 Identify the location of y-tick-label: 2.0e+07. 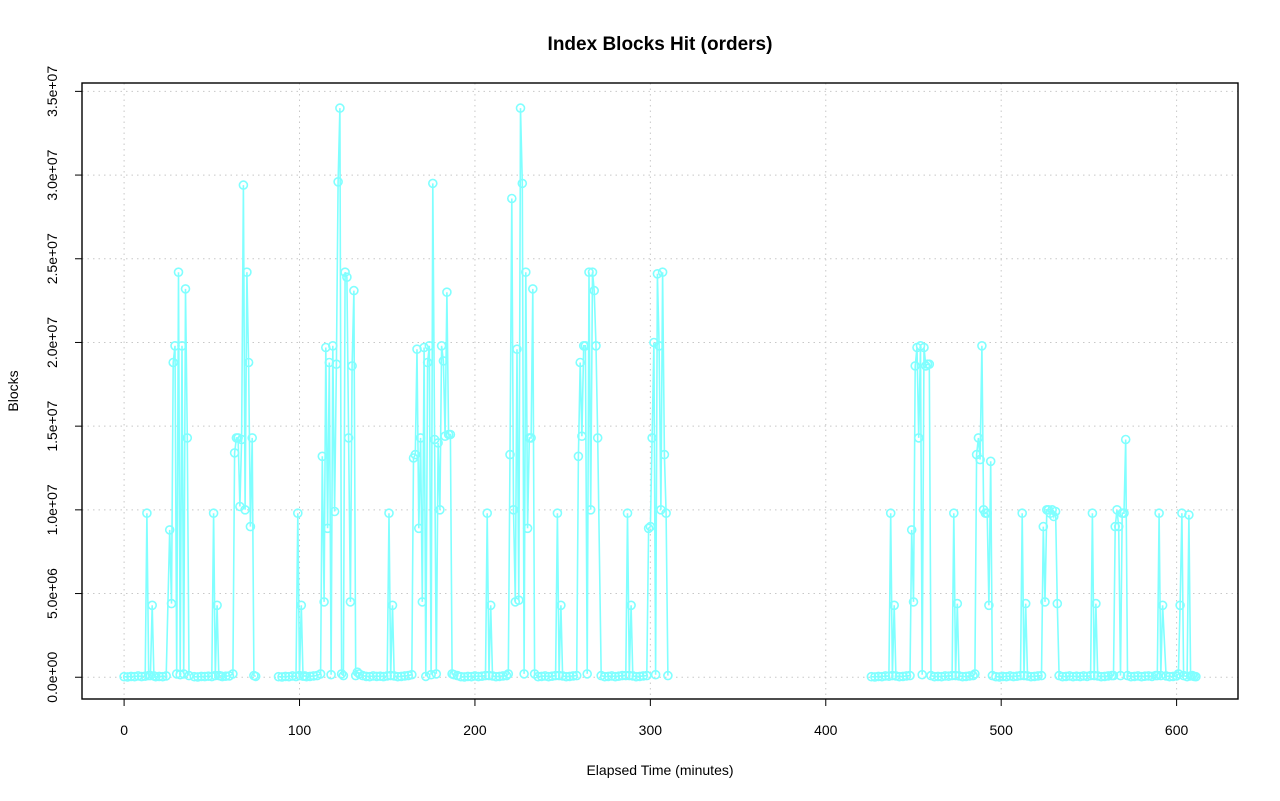
(52, 342).